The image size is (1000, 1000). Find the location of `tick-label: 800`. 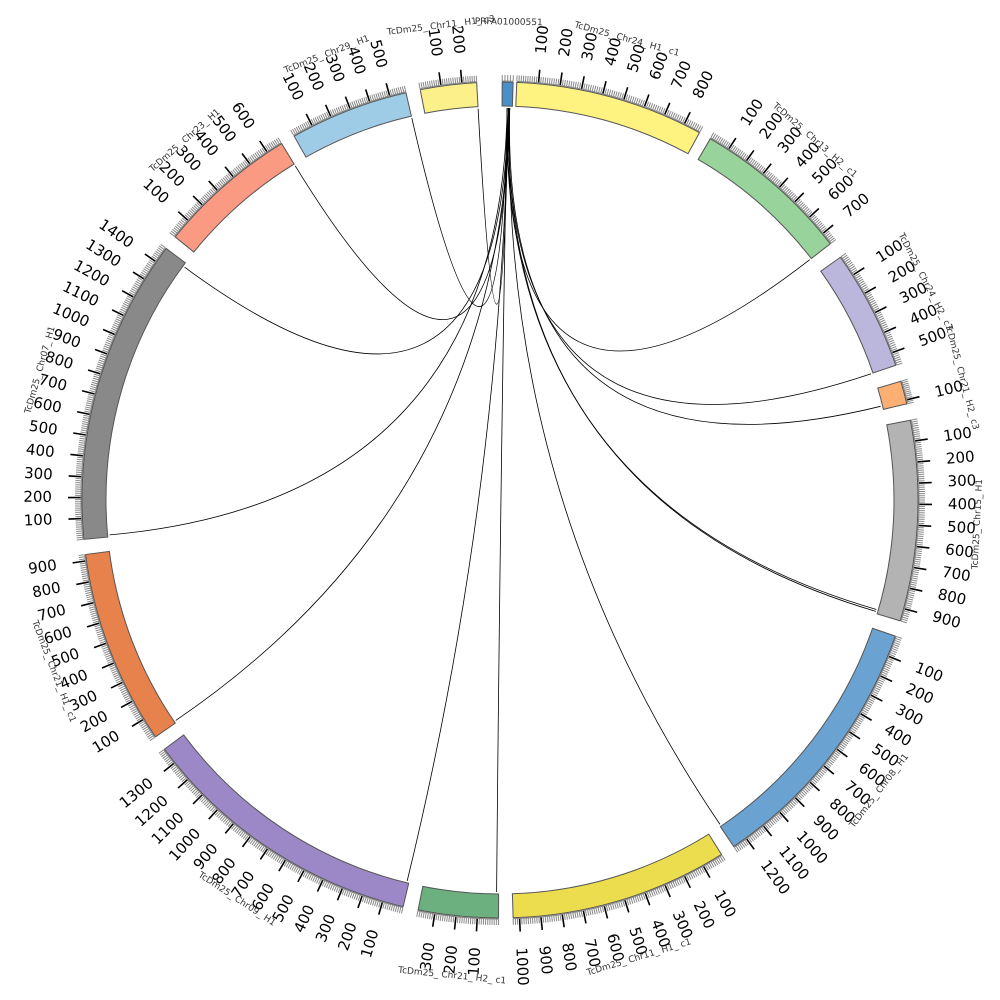

tick-label: 800 is located at coordinates (952, 597).